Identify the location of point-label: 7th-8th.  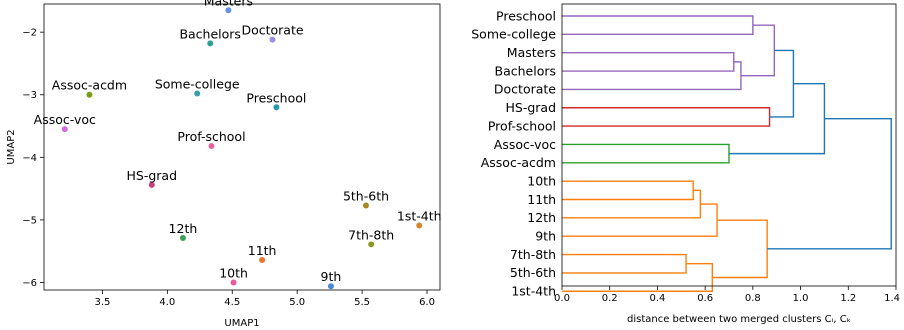
(371, 234).